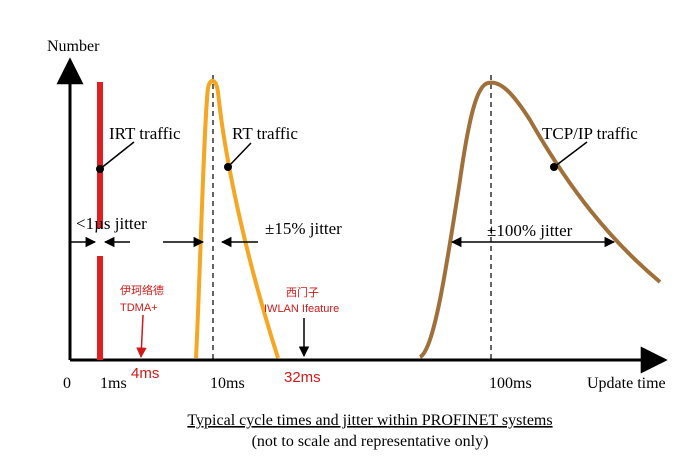 Image resolution: width=693 pixels, height=466 pixels. What do you see at coordinates (117, 155) in the screenshot?
I see `irt-leader-line` at bounding box center [117, 155].